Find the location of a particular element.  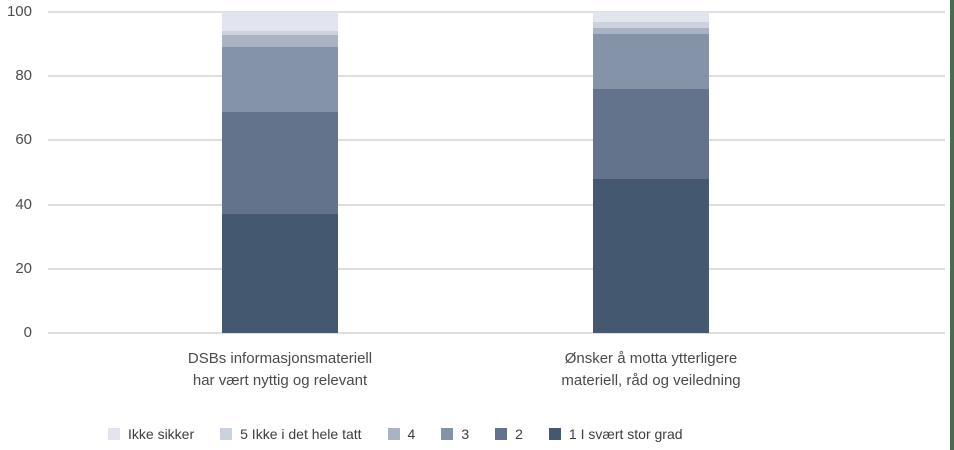

legend-label: 3 is located at coordinates (465, 434).